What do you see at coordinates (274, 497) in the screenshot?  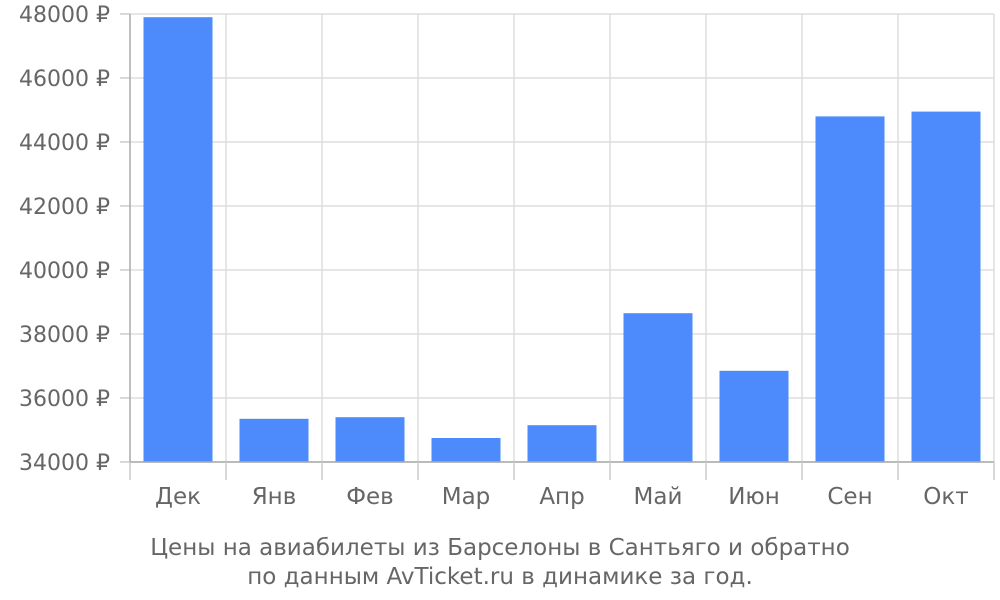 I see `x-tick-label: Янв` at bounding box center [274, 497].